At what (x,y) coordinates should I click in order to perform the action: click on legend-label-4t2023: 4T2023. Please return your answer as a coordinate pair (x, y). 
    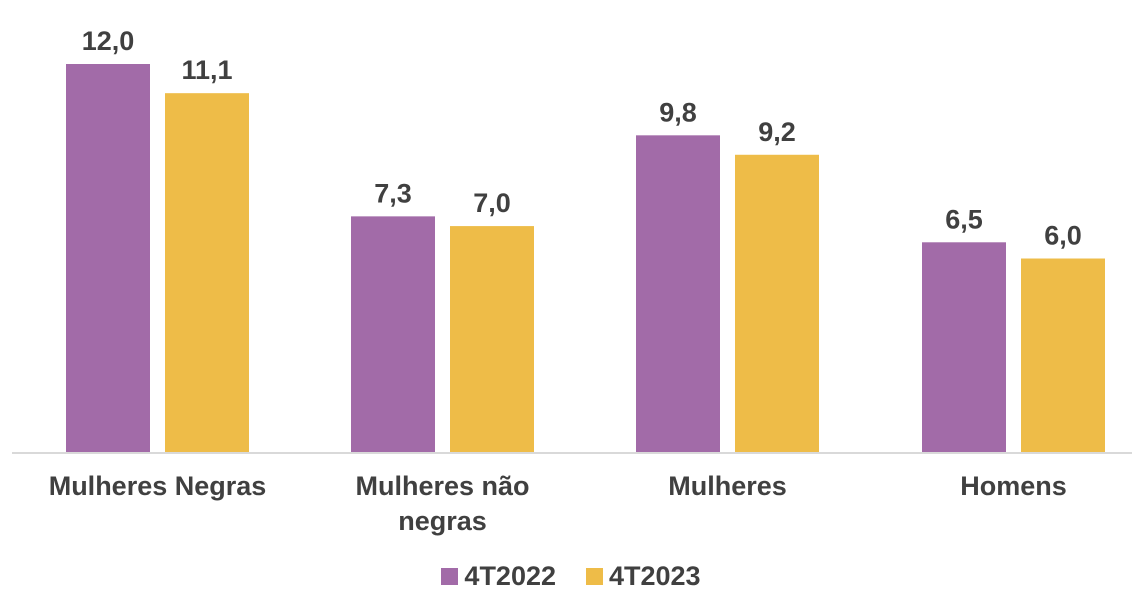
    Looking at the image, I should click on (655, 575).